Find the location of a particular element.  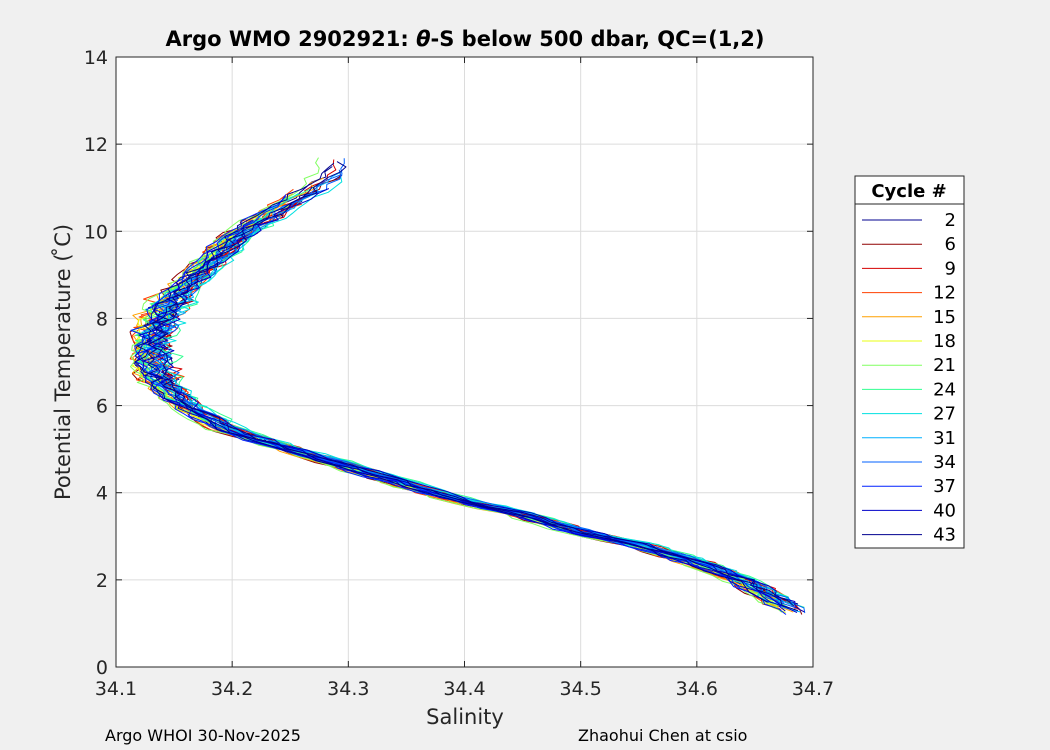

y-tick-label: 6 is located at coordinates (102, 407).